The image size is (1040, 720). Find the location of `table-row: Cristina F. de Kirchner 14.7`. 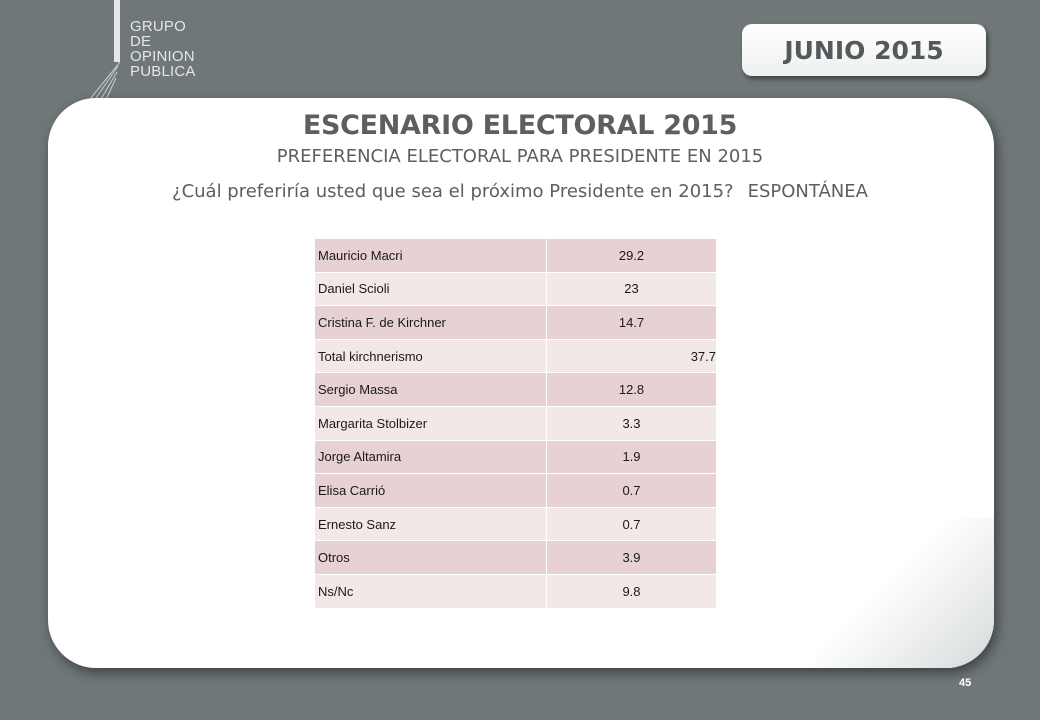

table-row: Cristina F. de Kirchner 14.7 is located at coordinates (515, 322).